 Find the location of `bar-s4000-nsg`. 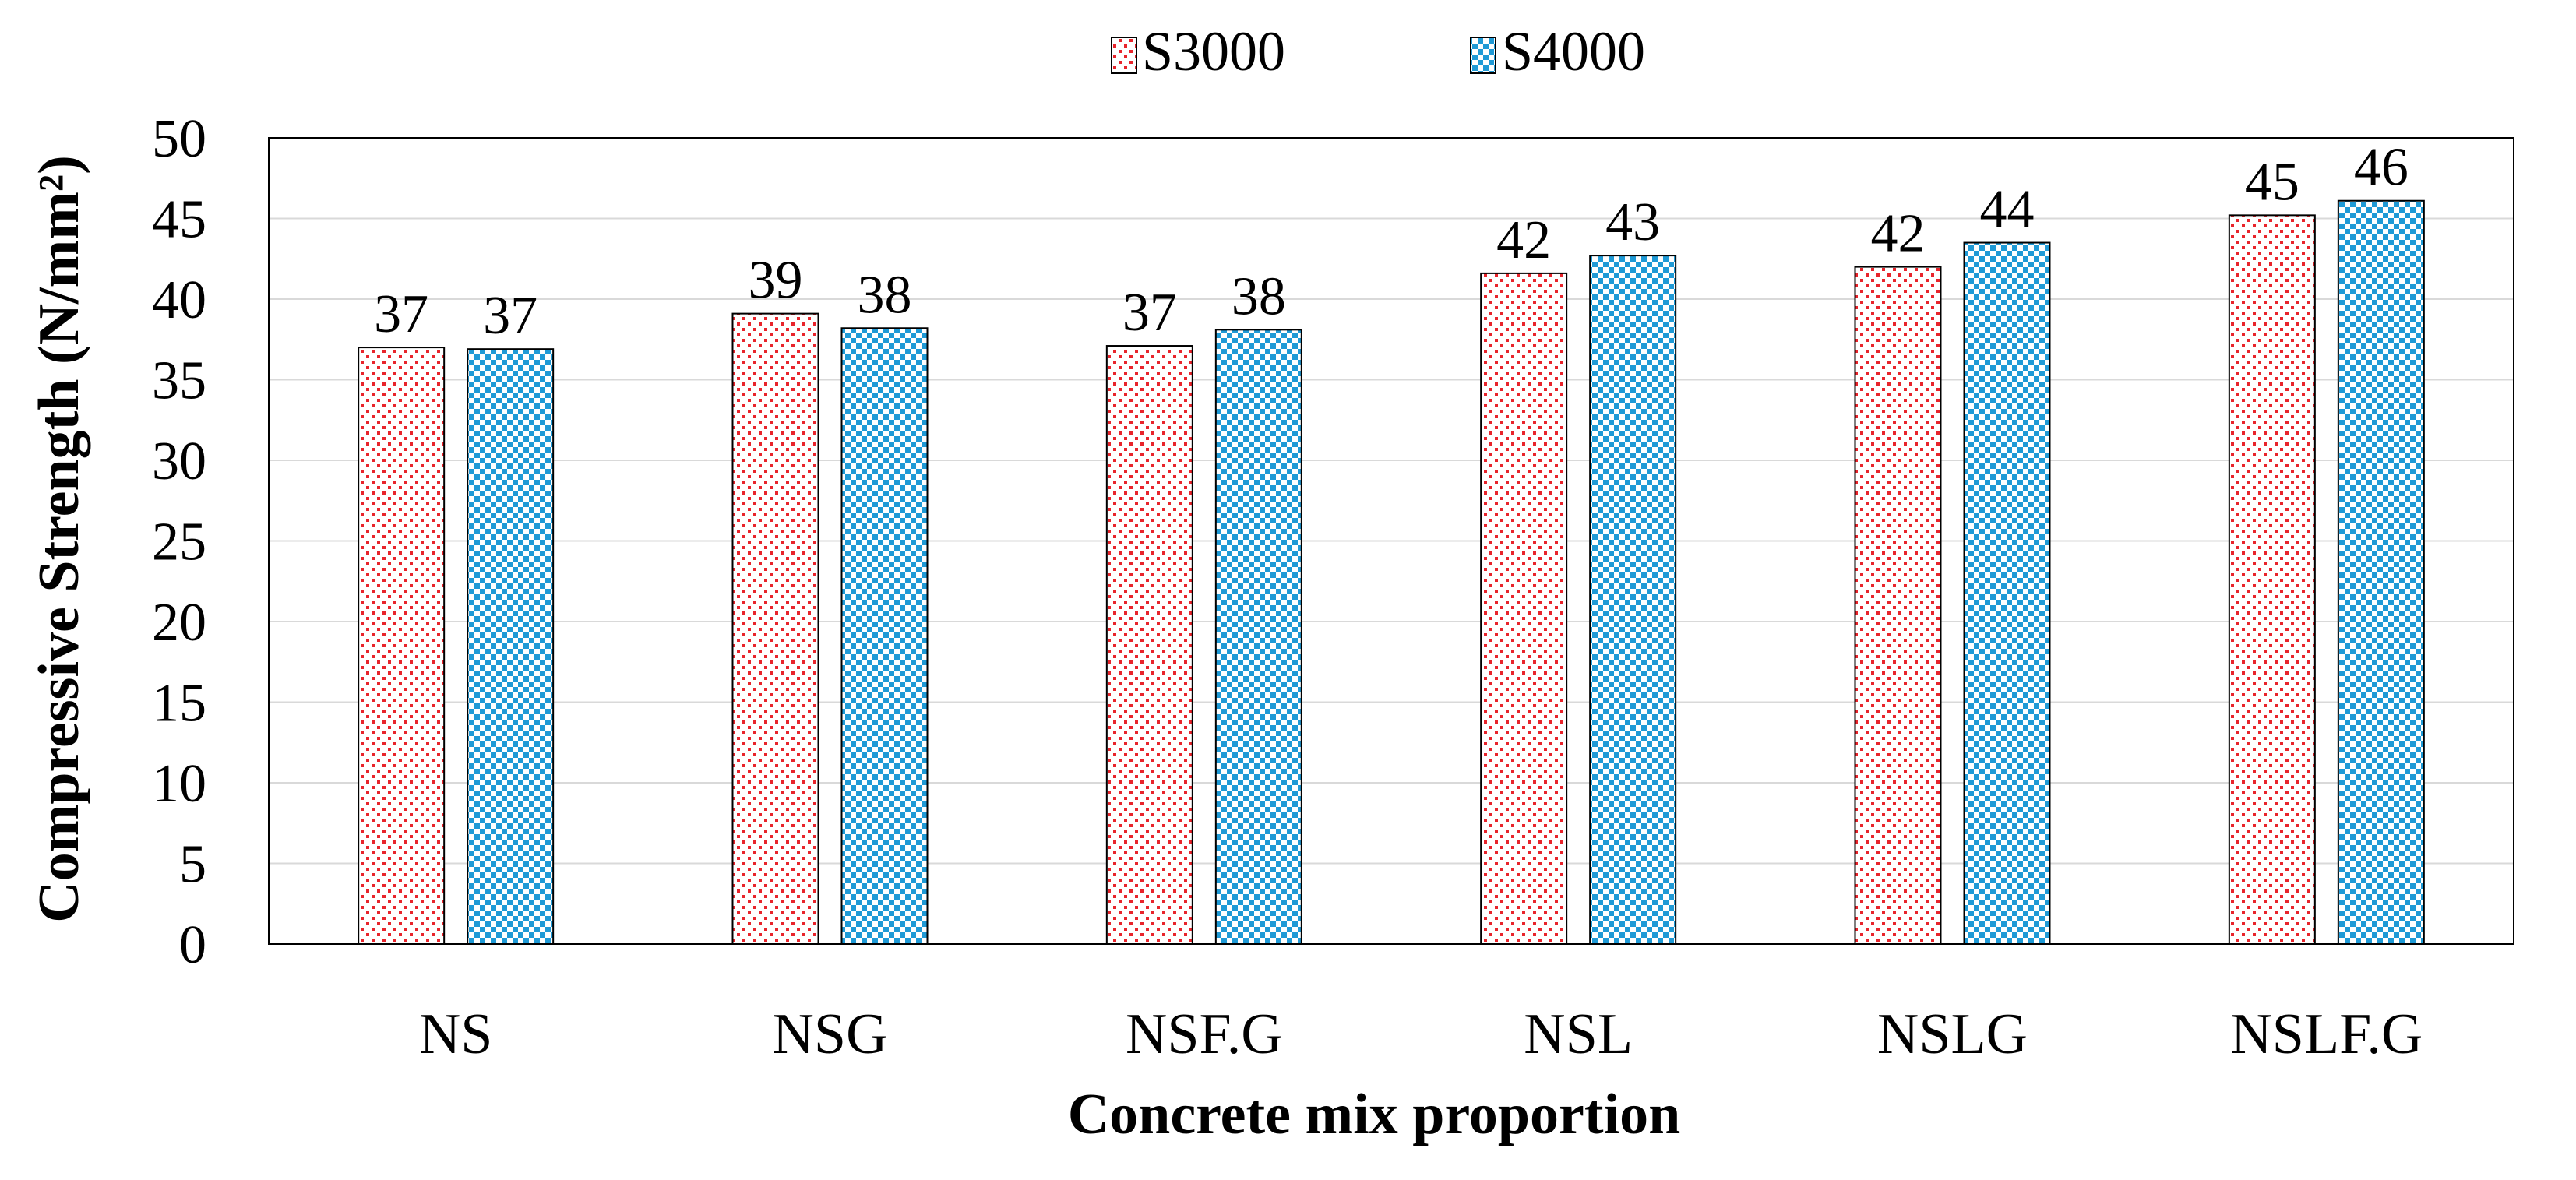

bar-s4000-nsg is located at coordinates (885, 636).